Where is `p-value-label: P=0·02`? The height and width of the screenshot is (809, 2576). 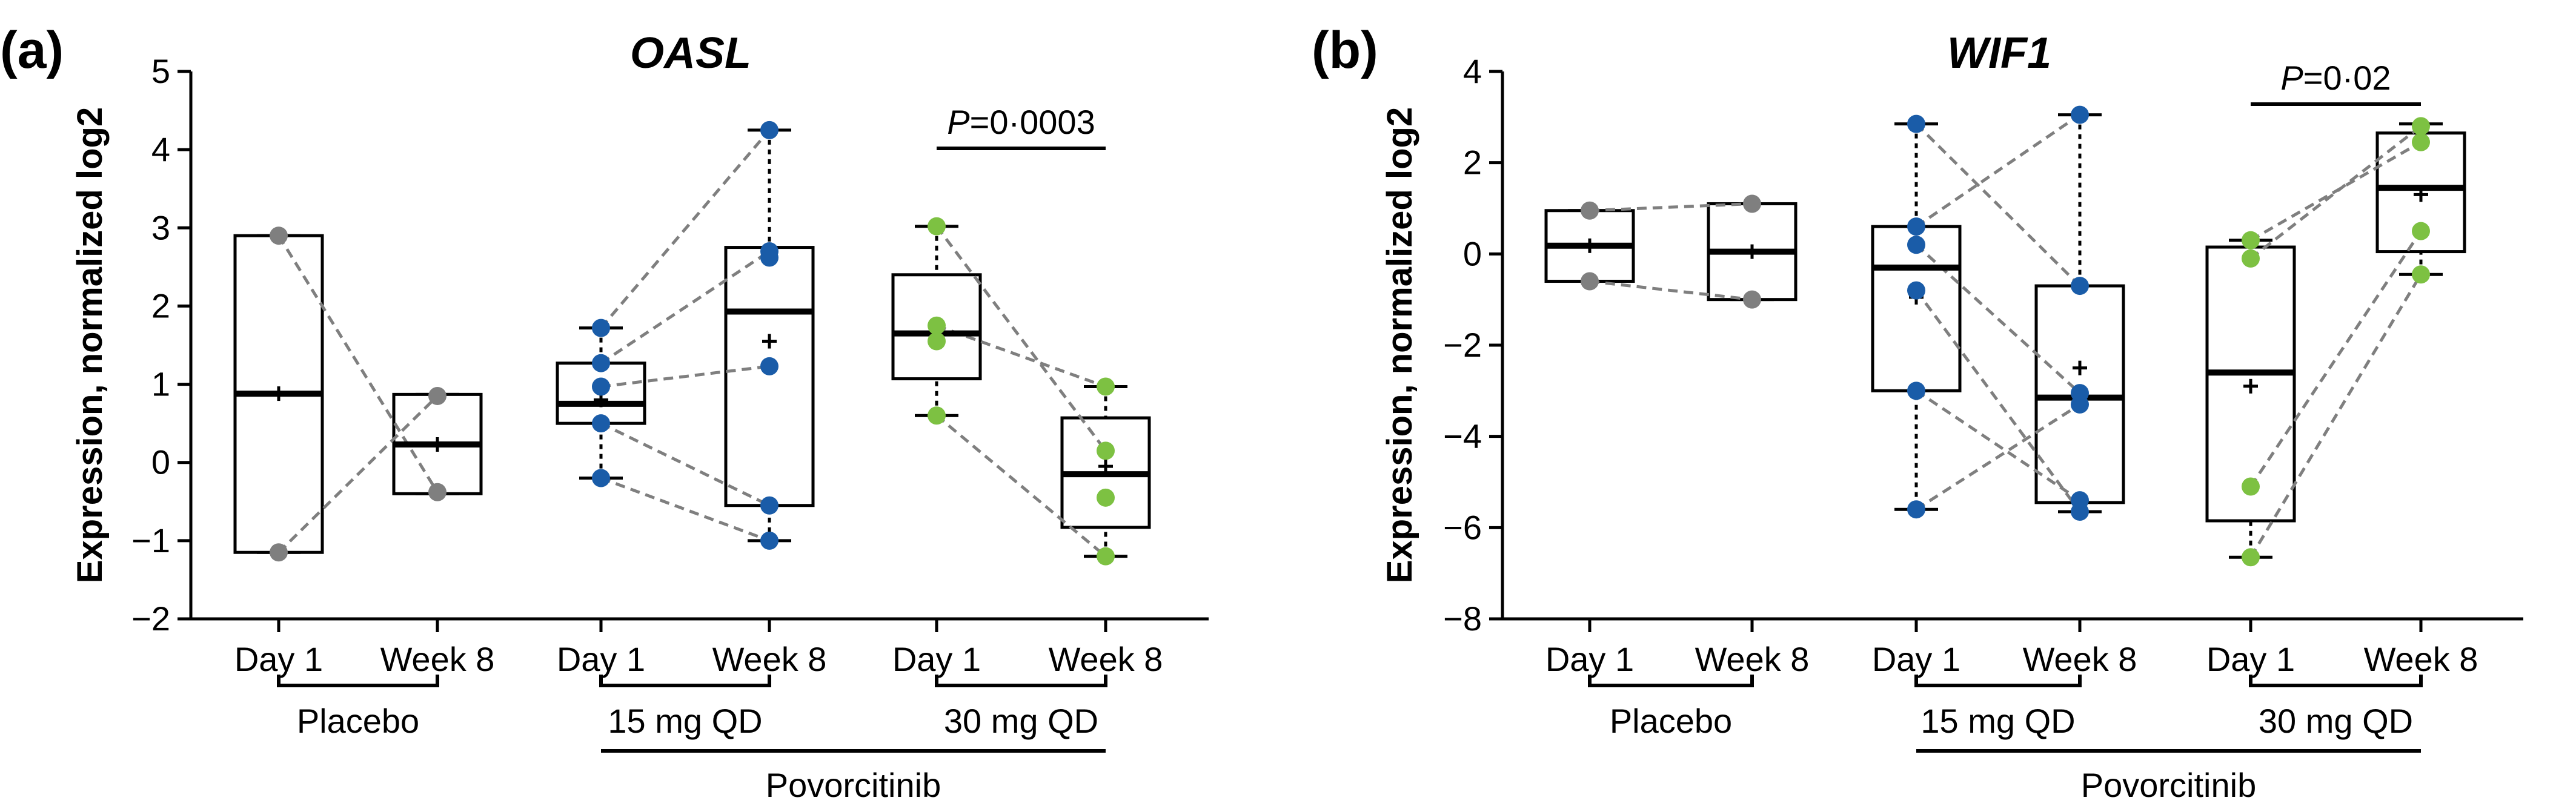
p-value-label: P=0·02 is located at coordinates (2335, 78).